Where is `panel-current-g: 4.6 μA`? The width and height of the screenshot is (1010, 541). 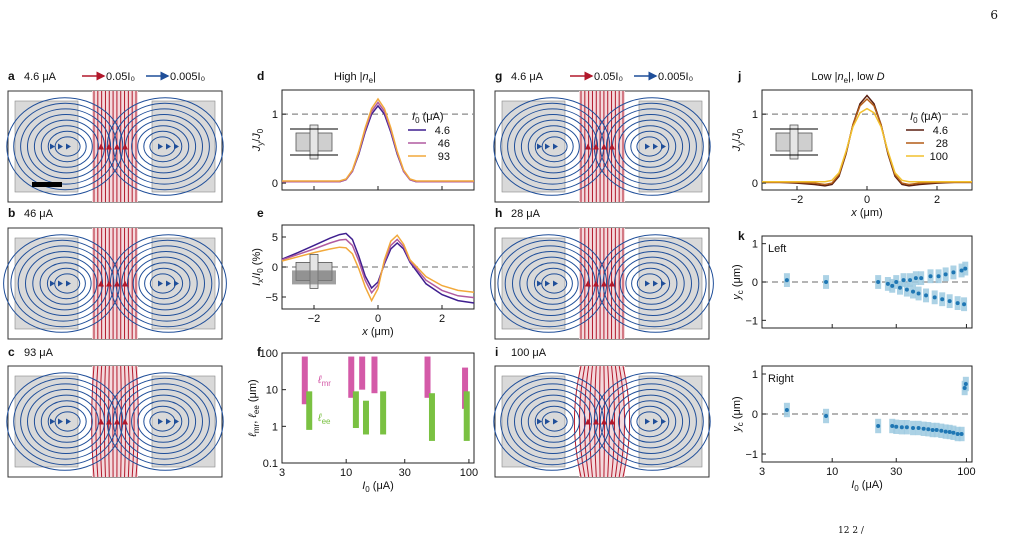 panel-current-g: 4.6 μA is located at coordinates (527, 77).